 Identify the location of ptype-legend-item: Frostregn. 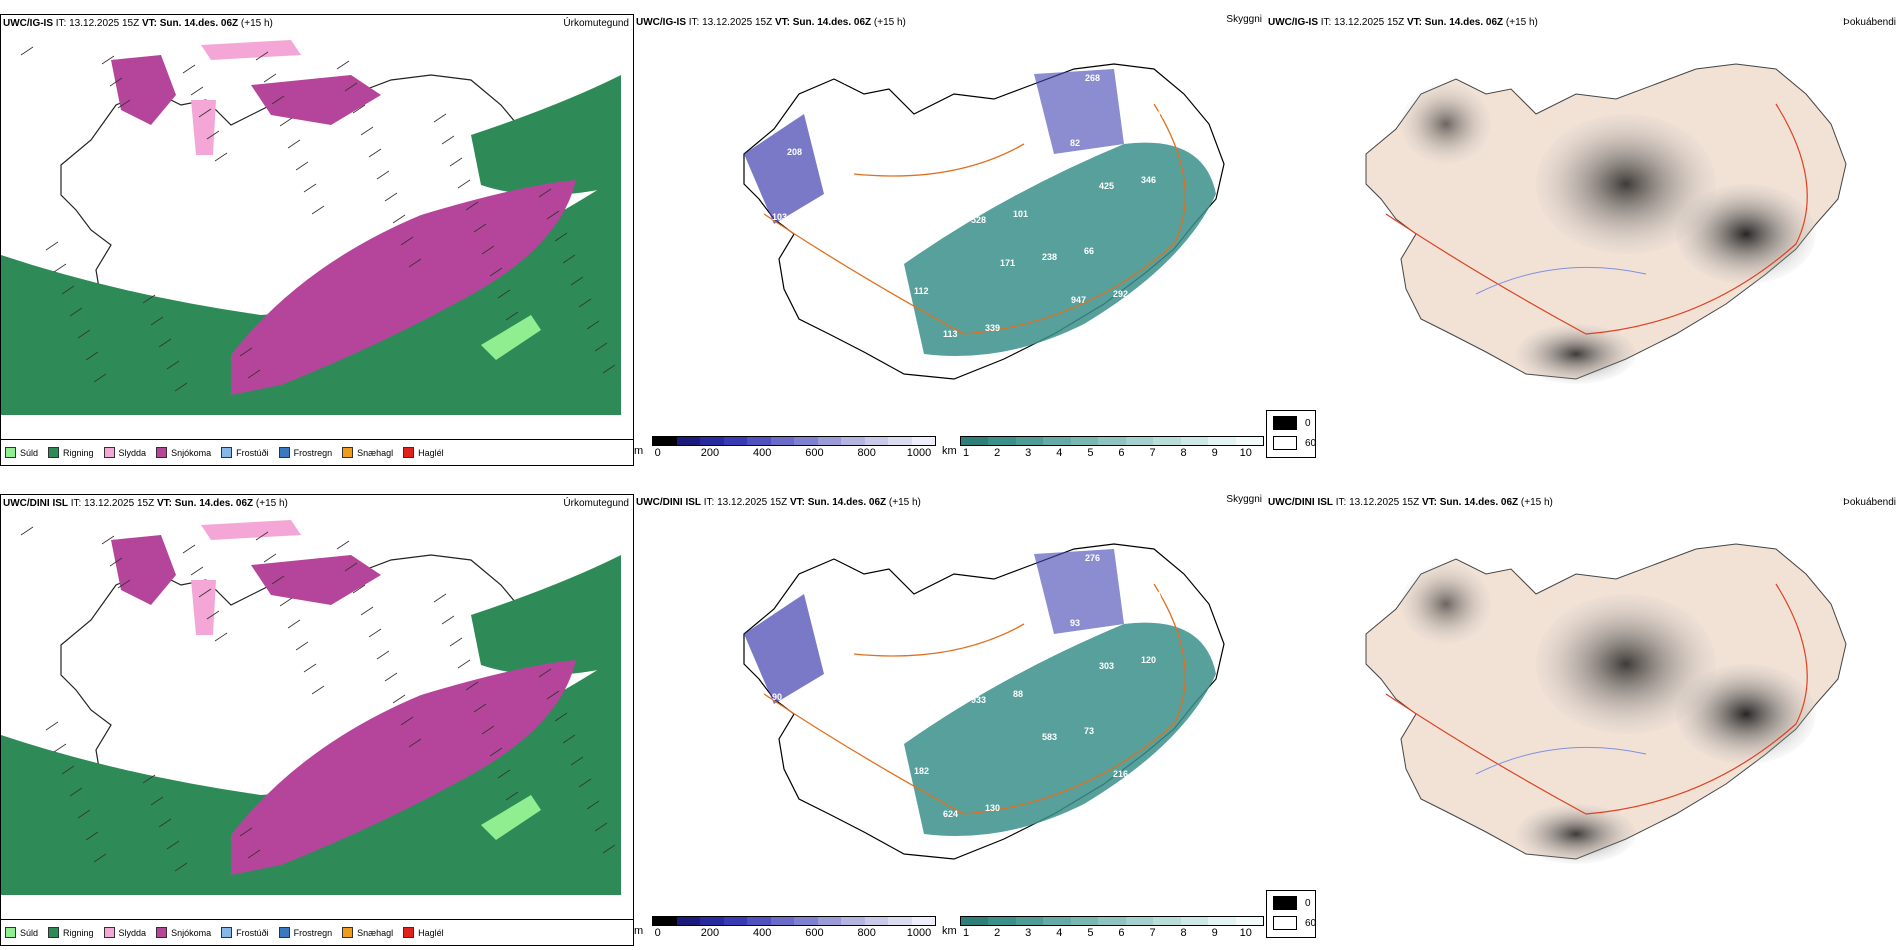
(305, 932).